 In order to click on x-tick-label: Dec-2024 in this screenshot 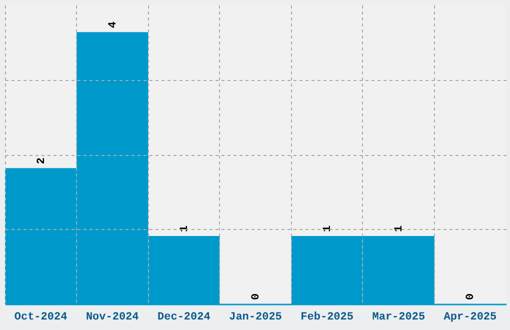, I will do `click(184, 318)`.